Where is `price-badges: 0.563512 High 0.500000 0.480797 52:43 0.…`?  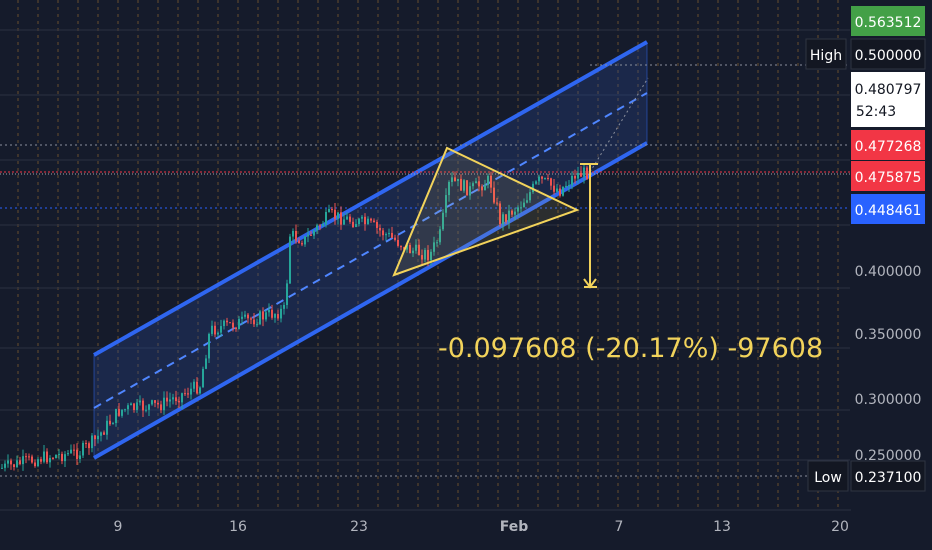
price-badges: 0.563512 High 0.500000 0.480797 52:43 0.… is located at coordinates (865, 249).